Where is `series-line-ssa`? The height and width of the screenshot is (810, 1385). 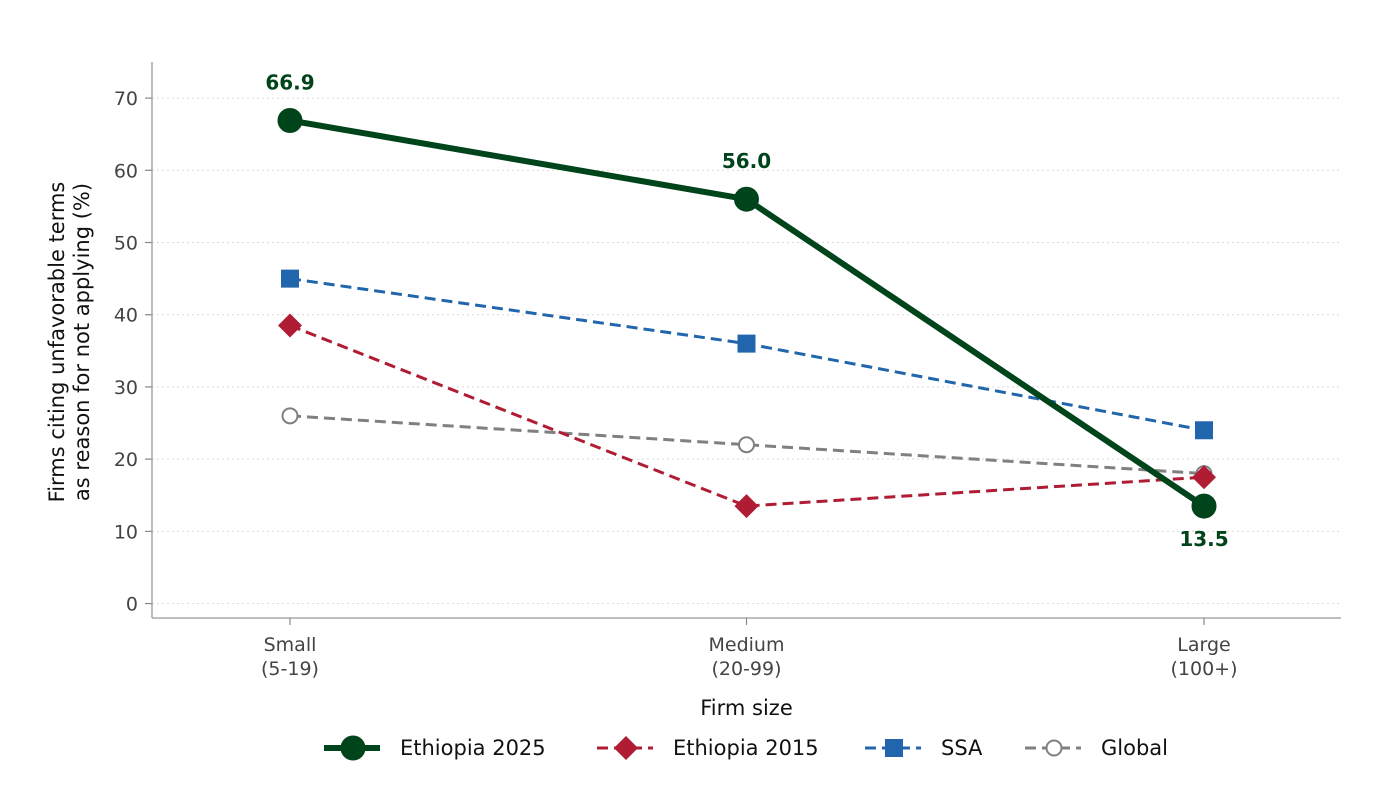 series-line-ssa is located at coordinates (747, 354).